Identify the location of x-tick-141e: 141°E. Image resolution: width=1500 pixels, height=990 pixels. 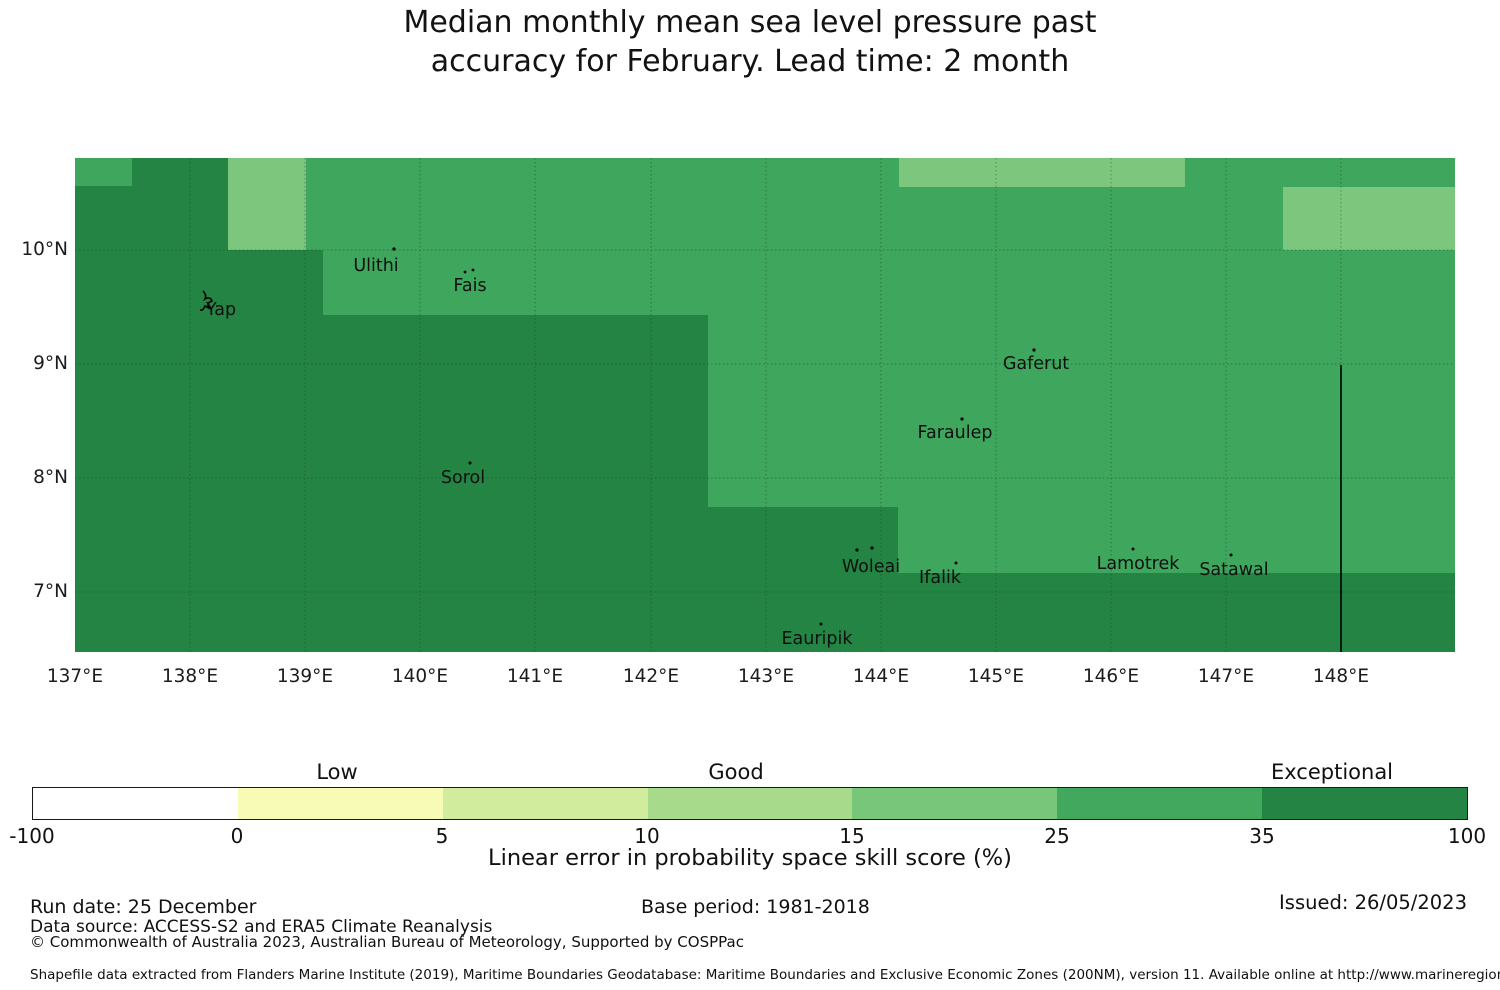
(535, 676).